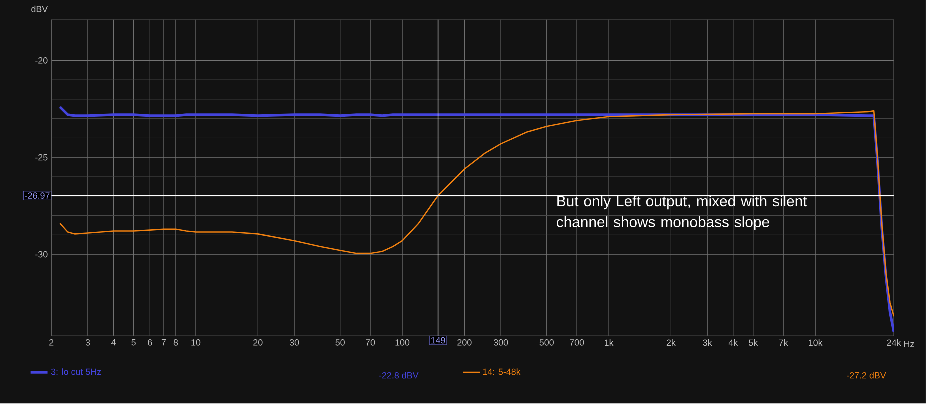 This screenshot has width=926, height=404. Describe the element at coordinates (439, 340) in the screenshot. I see `ref-line-label: 149` at that location.